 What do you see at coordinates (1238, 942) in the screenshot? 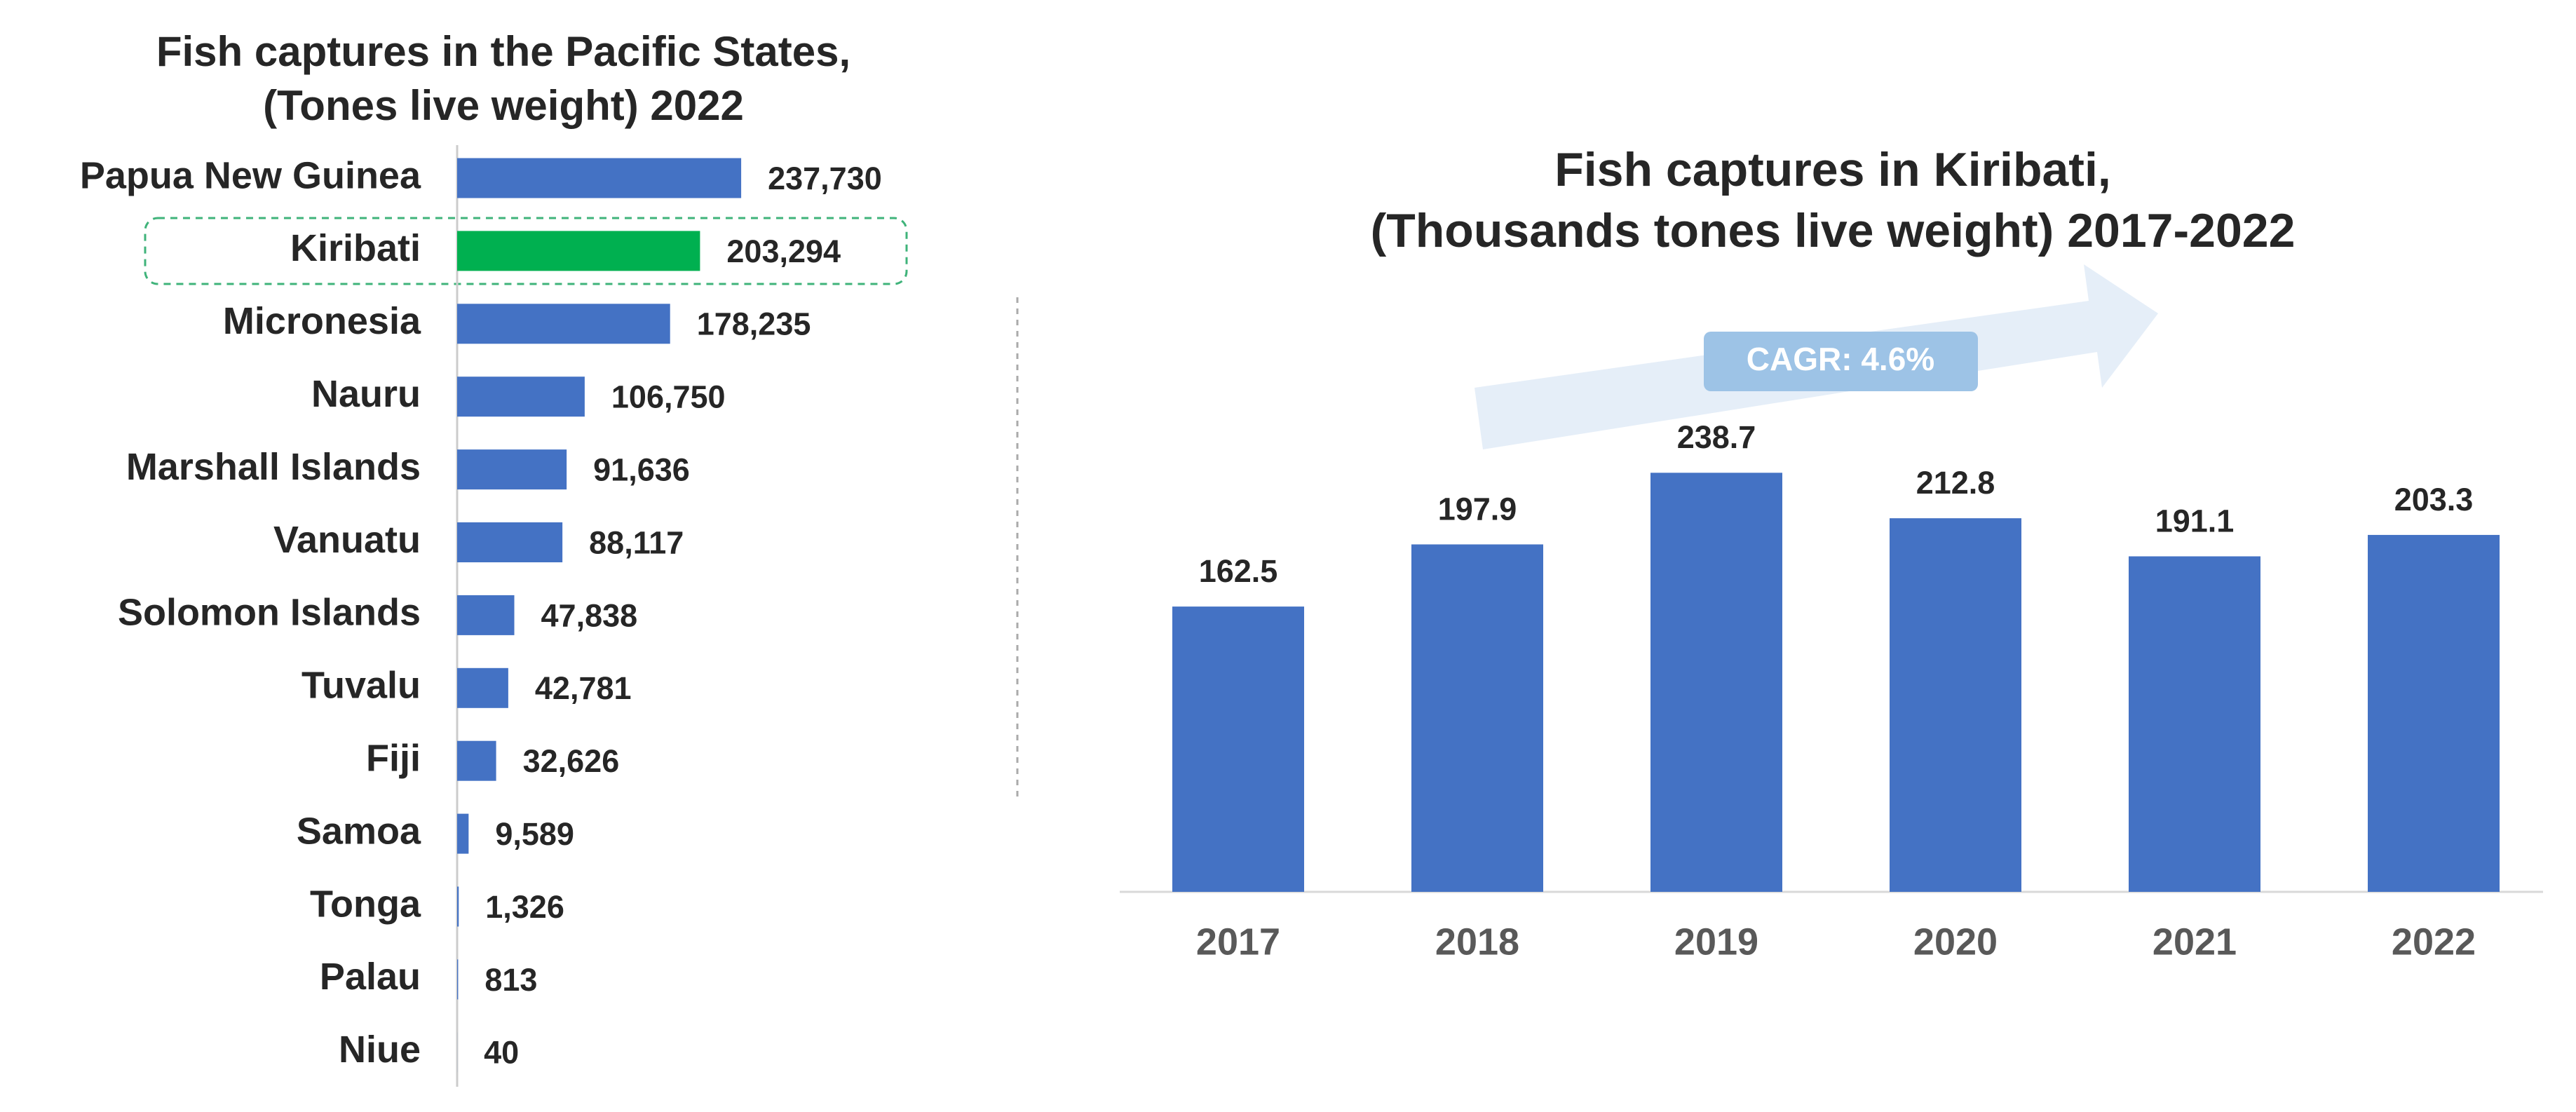
I see `x-tick-label: 2017` at bounding box center [1238, 942].